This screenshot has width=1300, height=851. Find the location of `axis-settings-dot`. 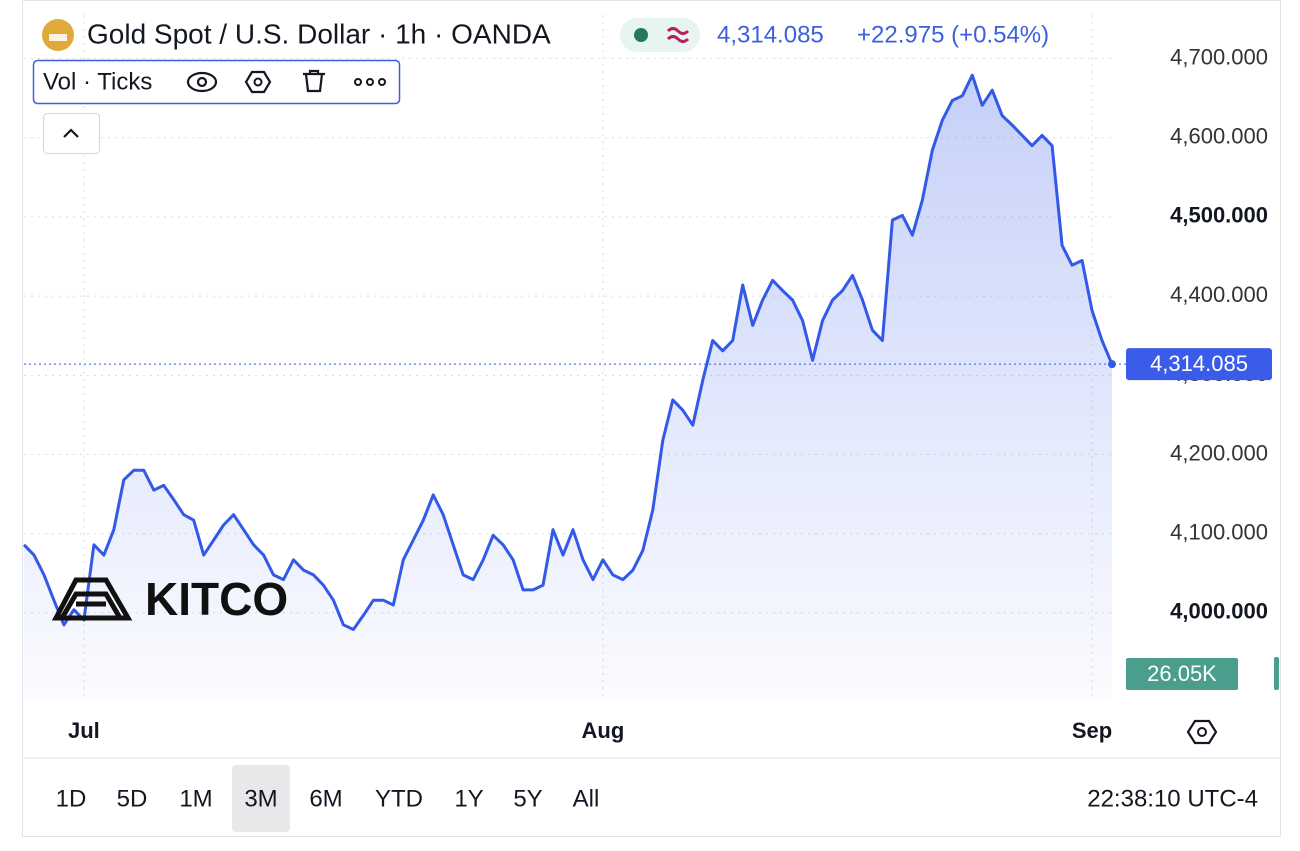

axis-settings-dot is located at coordinates (1202, 732).